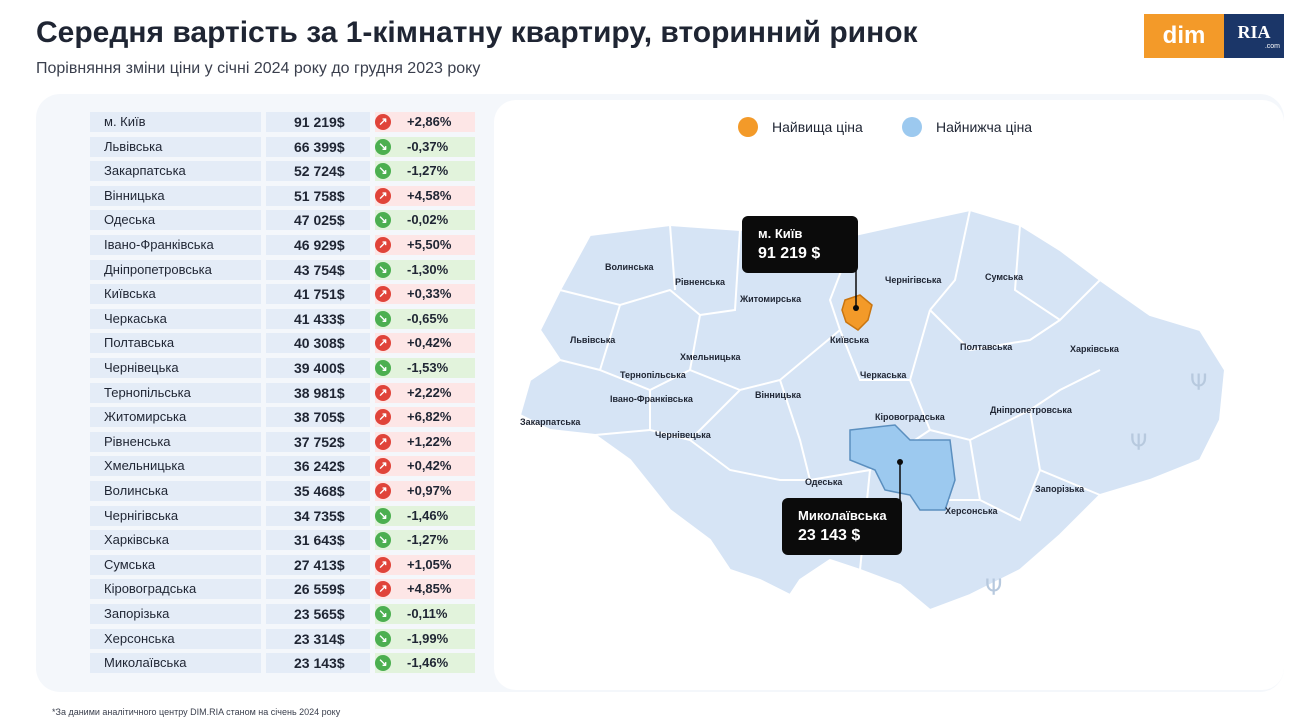 This screenshot has width=1300, height=726. Describe the element at coordinates (425, 441) in the screenshot. I see `change-cell: ↗ +1,22%` at that location.